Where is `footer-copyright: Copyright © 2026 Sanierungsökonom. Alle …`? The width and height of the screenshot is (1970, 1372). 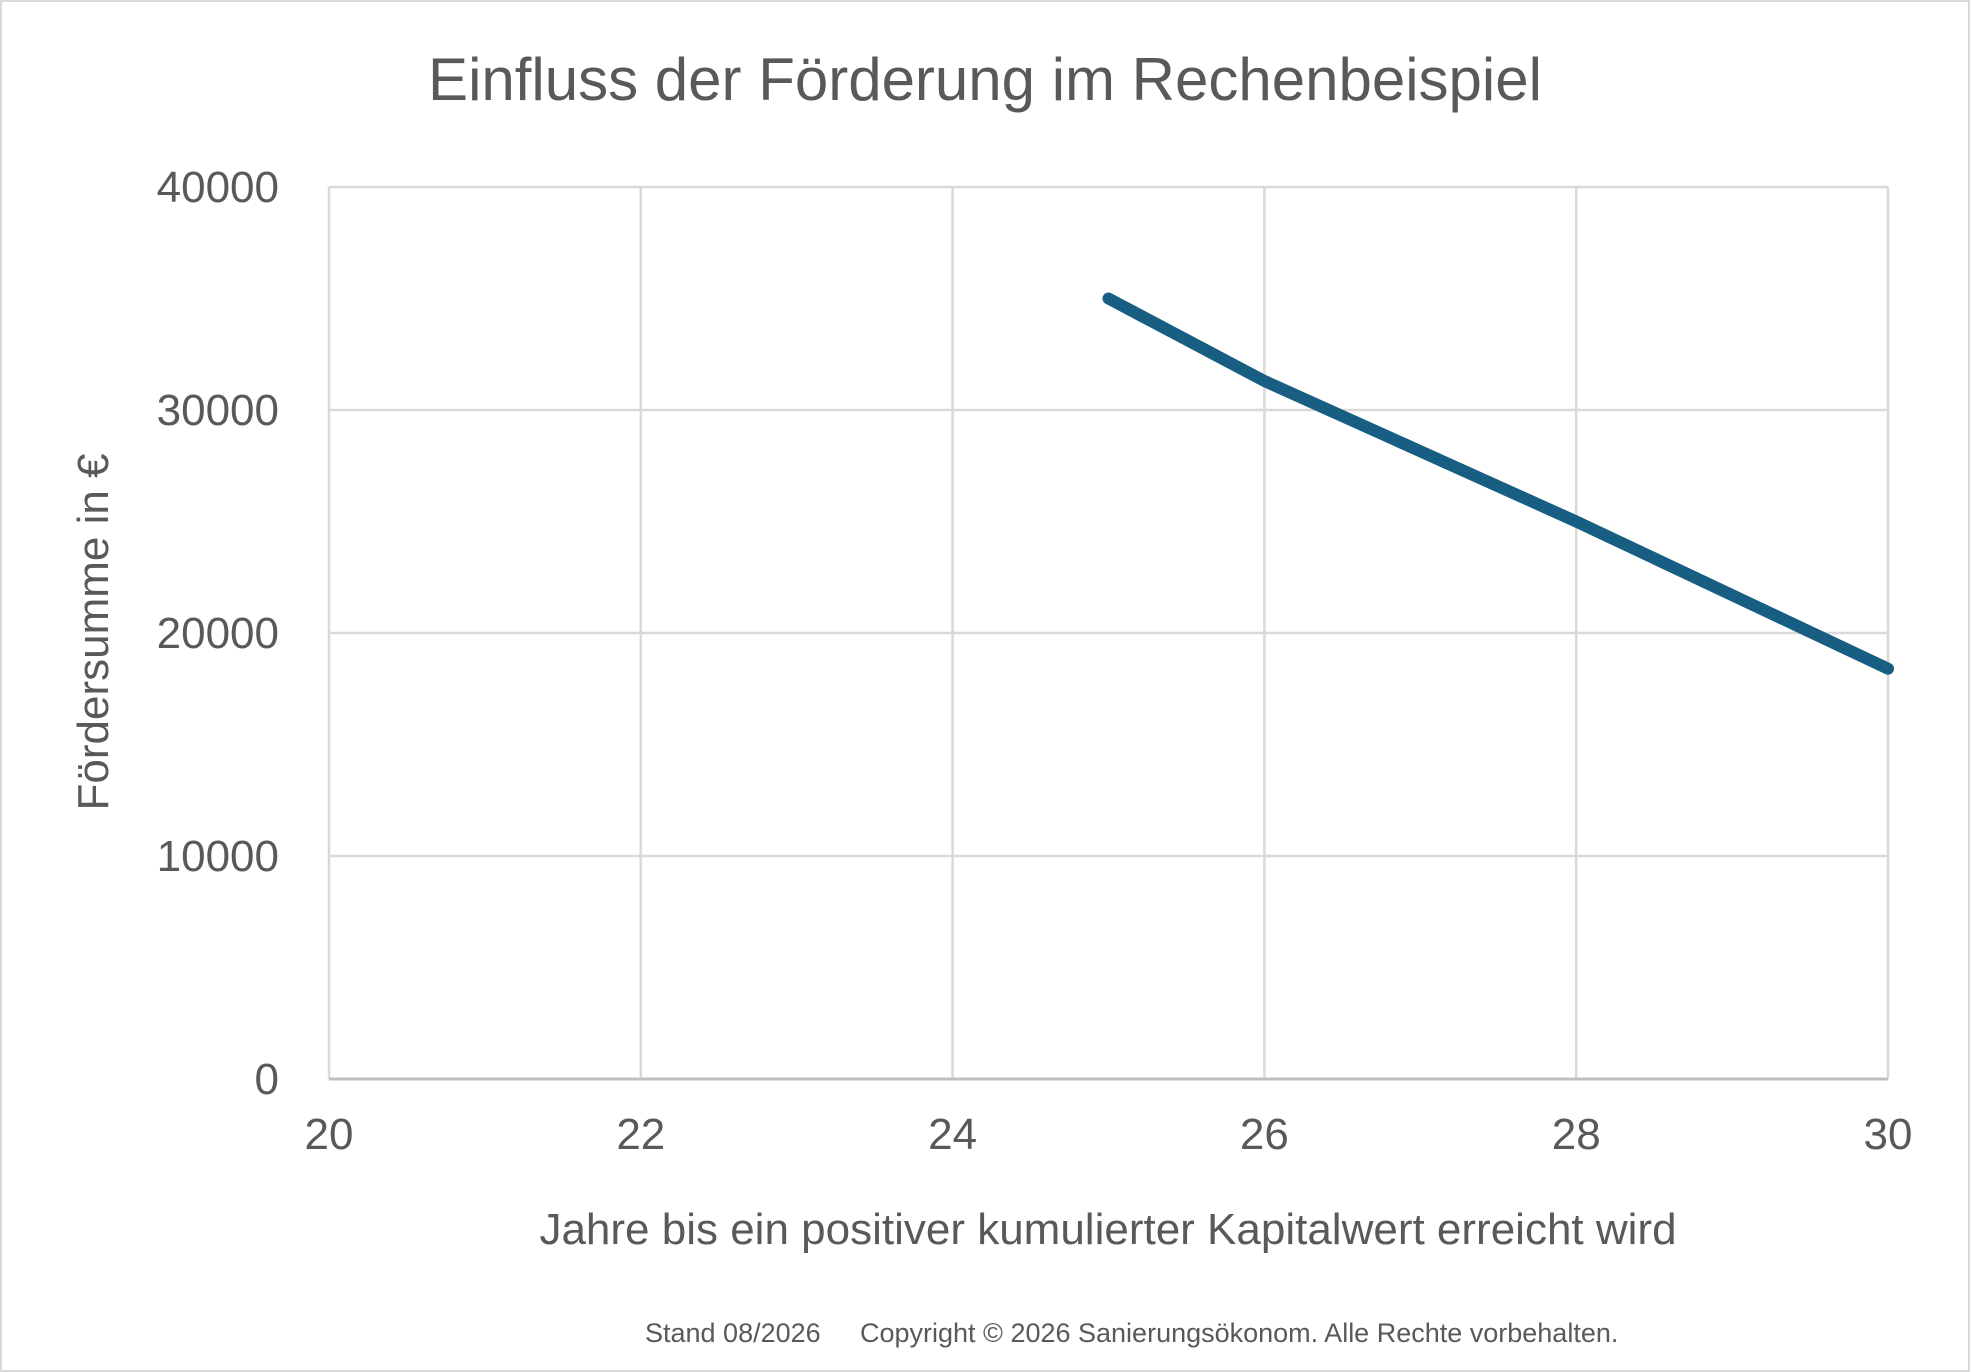 footer-copyright: Copyright © 2026 Sanierungsökonom. Alle … is located at coordinates (1239, 1333).